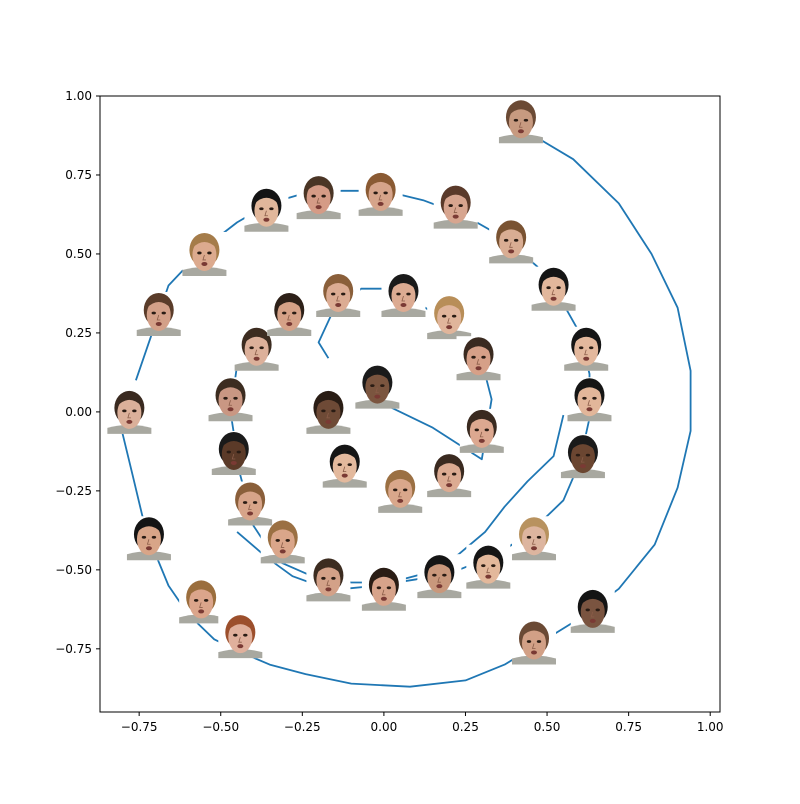  I want to click on y-tick-label: −0.25, so click(73, 491).